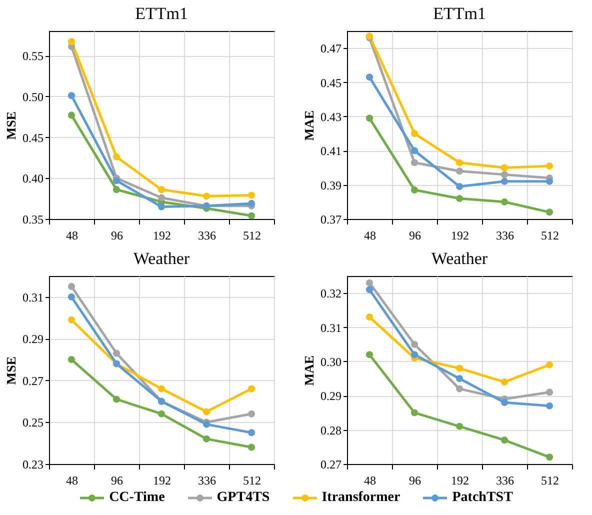  I want to click on y-tick-label: 0.47, so click(331, 49).